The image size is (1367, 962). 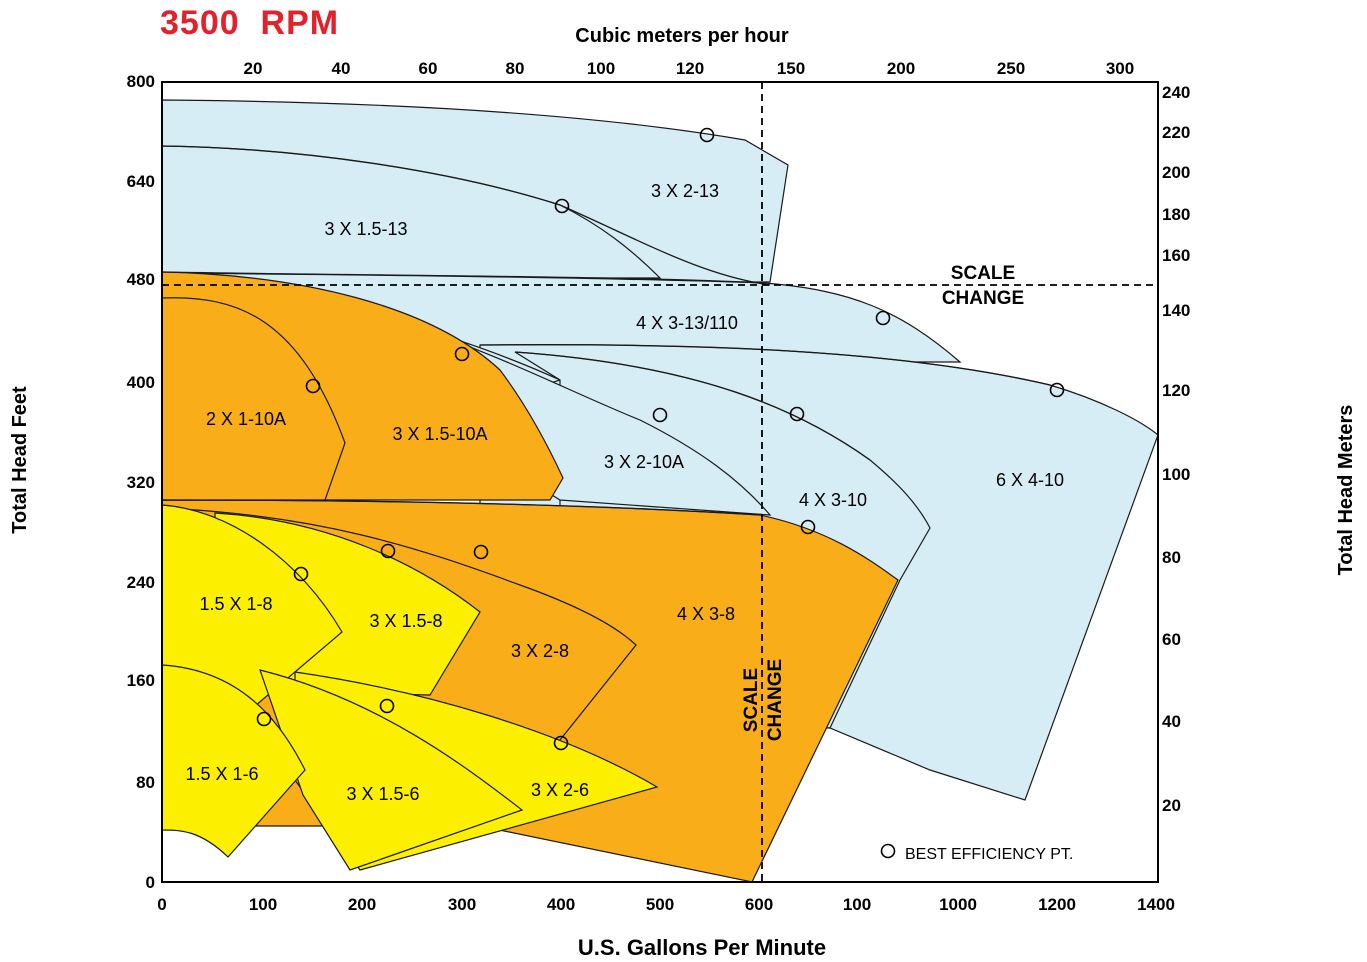 What do you see at coordinates (1057, 904) in the screenshot?
I see `x-tick-label: 1200` at bounding box center [1057, 904].